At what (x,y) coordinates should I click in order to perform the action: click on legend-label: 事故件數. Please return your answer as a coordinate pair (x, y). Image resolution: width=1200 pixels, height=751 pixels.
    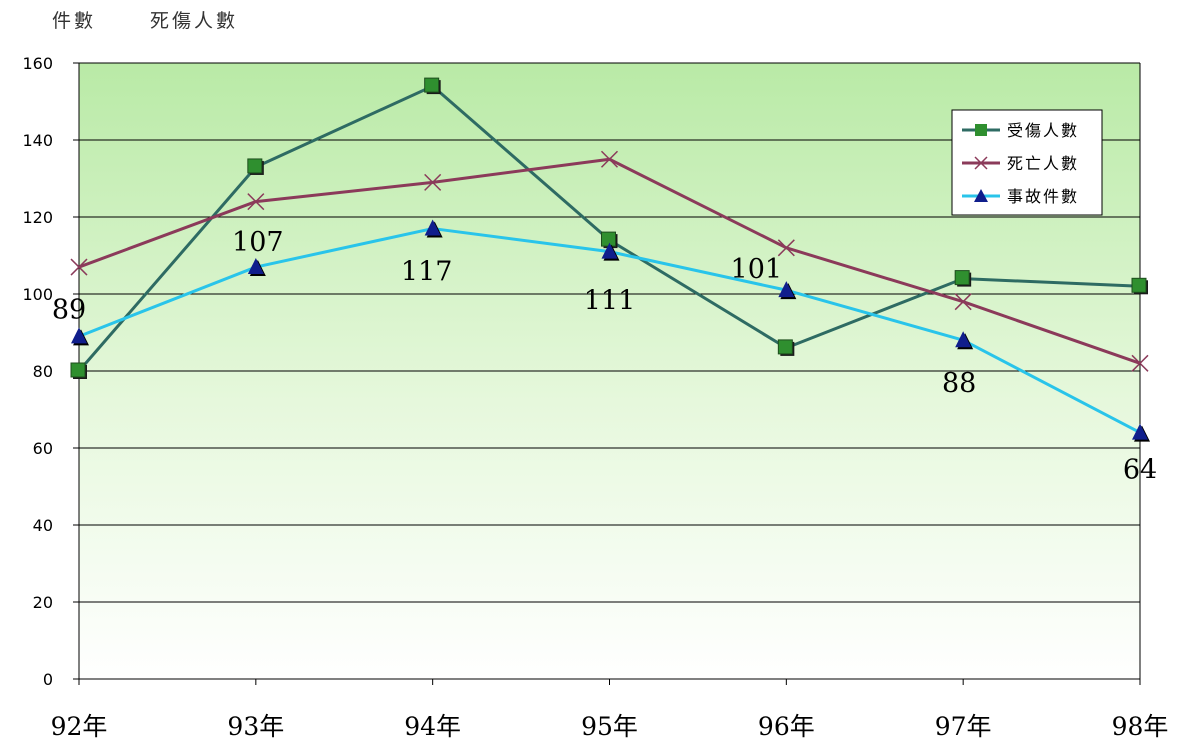
    Looking at the image, I should click on (1043, 196).